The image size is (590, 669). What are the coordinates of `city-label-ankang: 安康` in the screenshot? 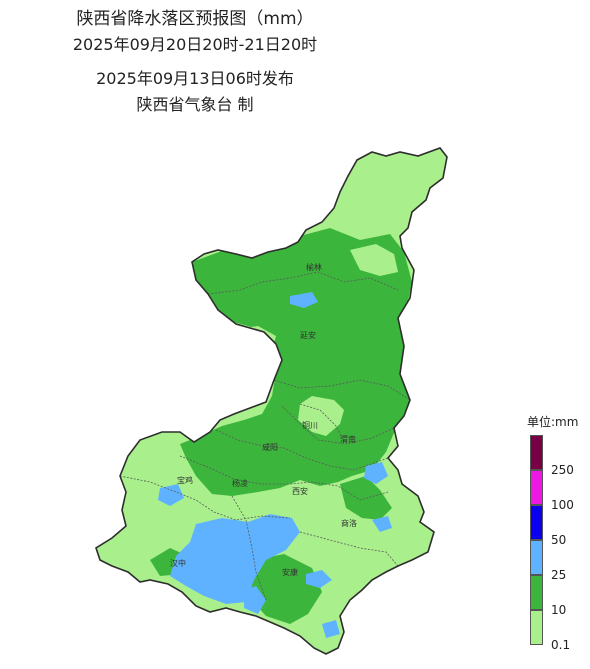 It's located at (290, 572).